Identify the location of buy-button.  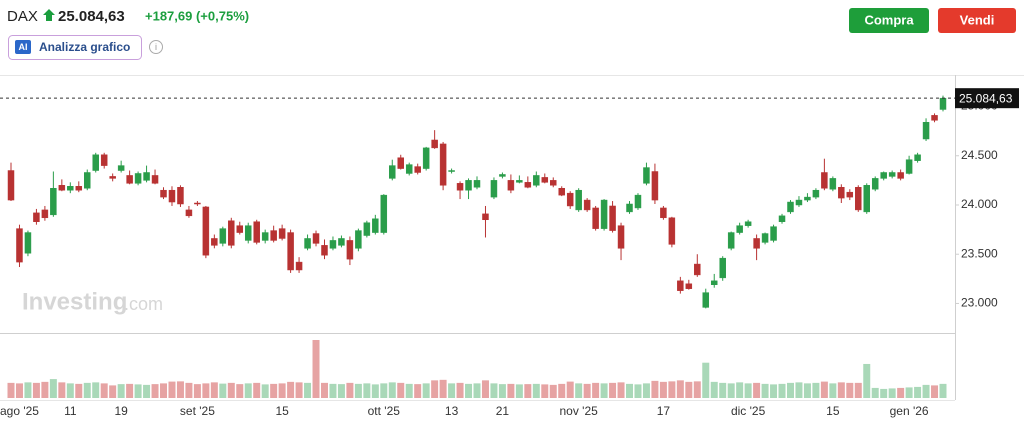
(889, 20).